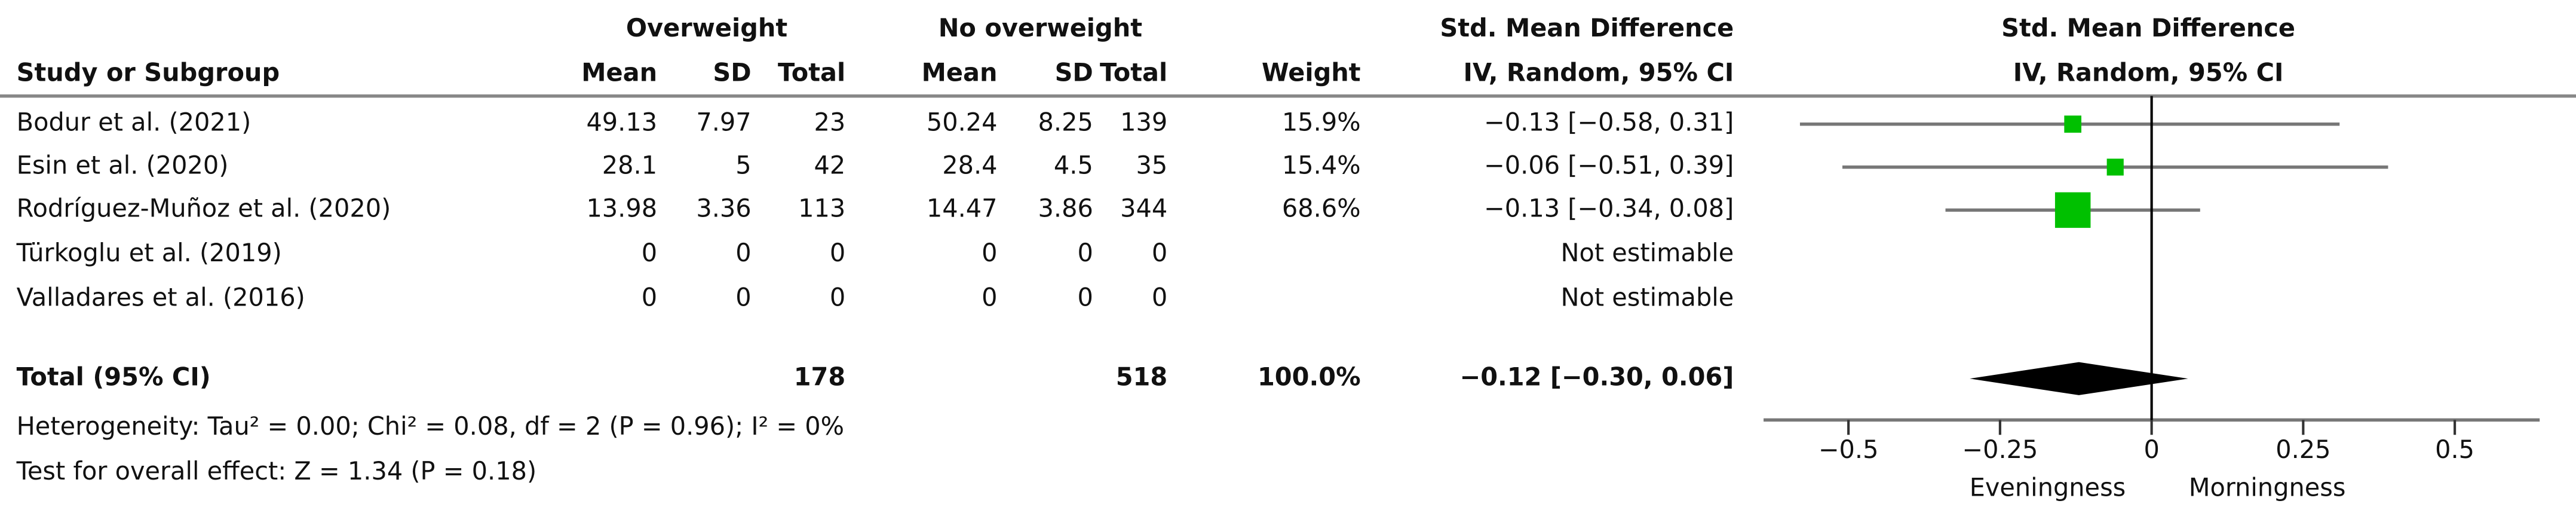  I want to click on ci-label: −0.13 [−0.34, 0.08], so click(1609, 208).